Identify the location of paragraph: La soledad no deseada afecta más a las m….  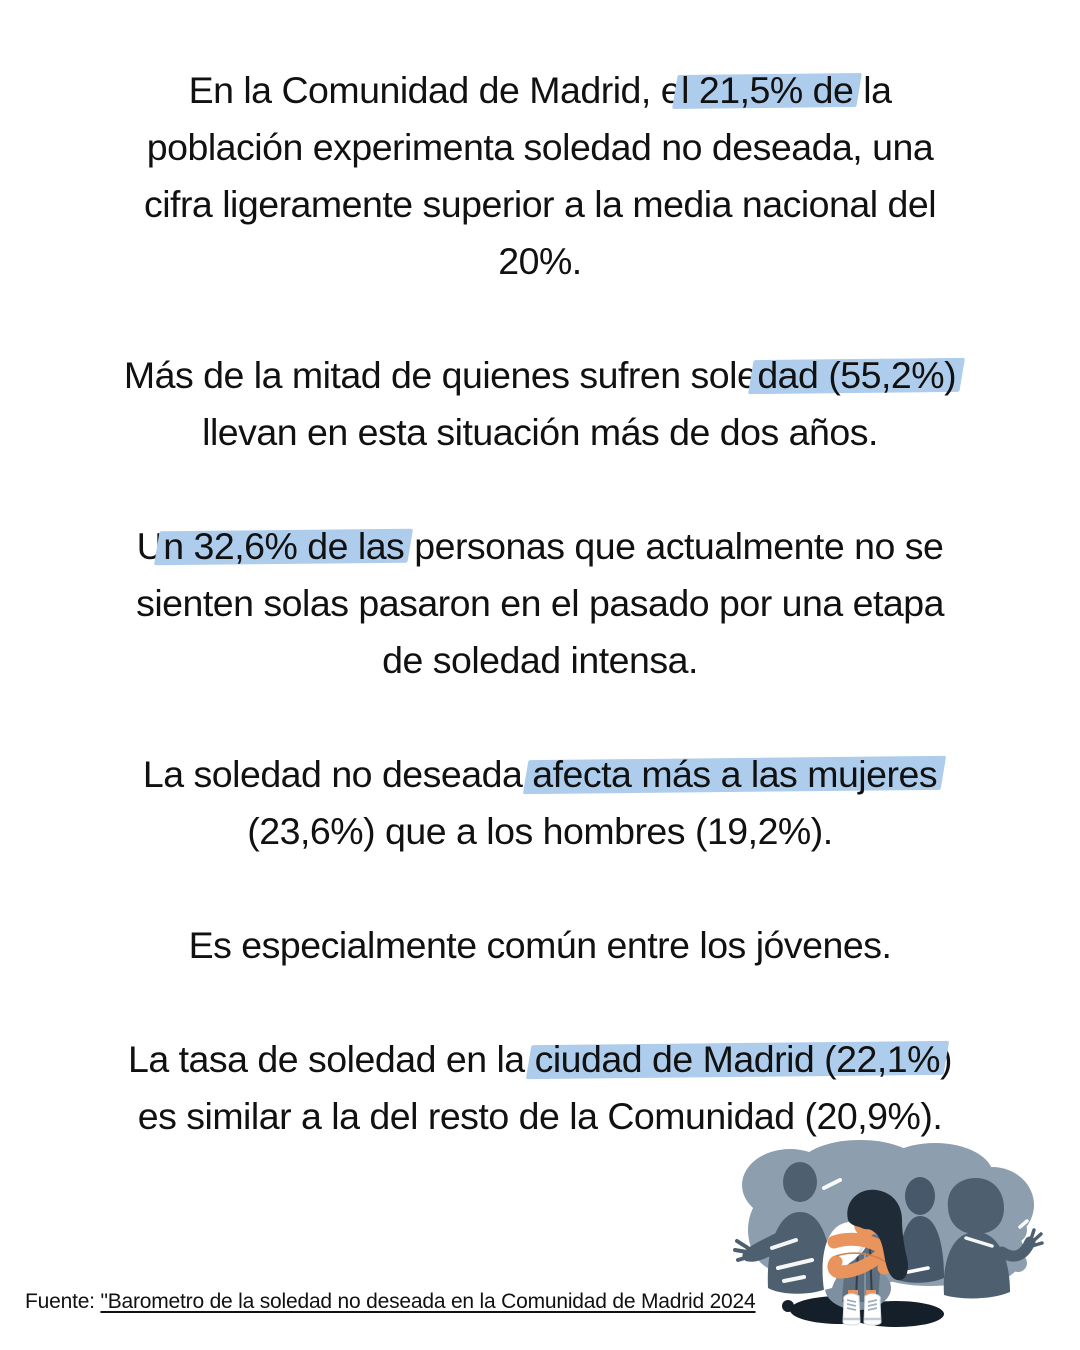
(540, 803).